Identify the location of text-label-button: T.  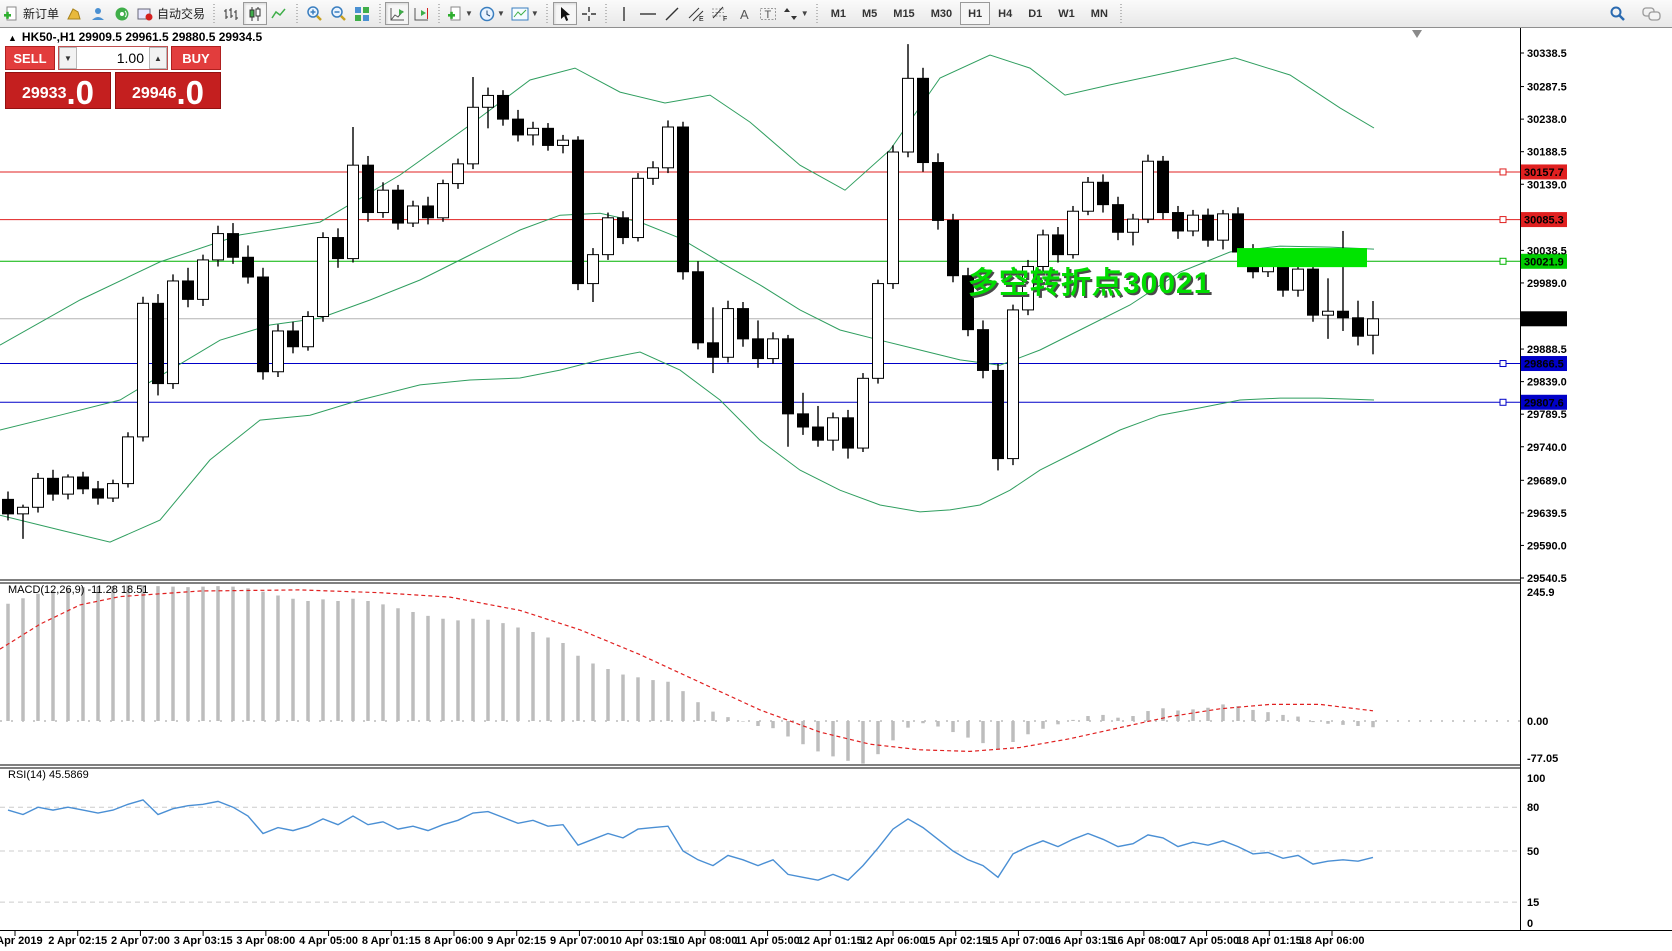
(768, 13).